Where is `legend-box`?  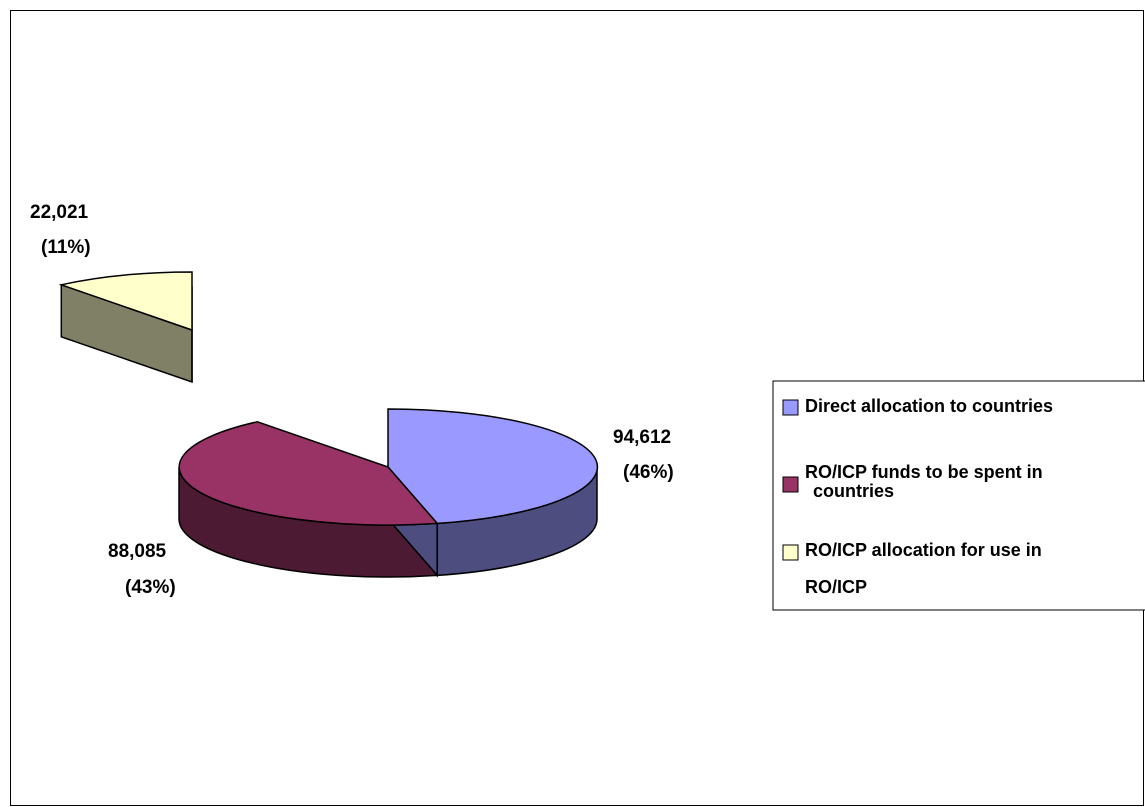 legend-box is located at coordinates (958, 495).